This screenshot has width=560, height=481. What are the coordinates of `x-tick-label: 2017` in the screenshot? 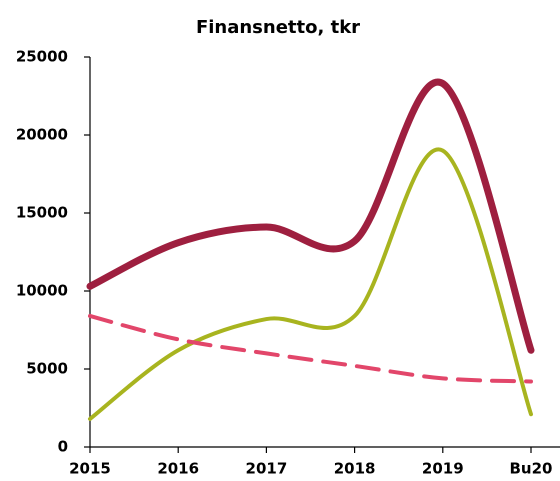 It's located at (267, 469).